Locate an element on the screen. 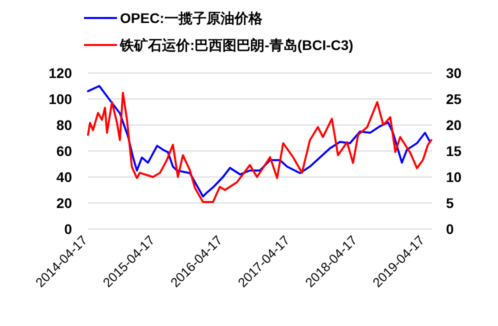 The width and height of the screenshot is (498, 326). legend-label: 铁矿石运价:巴西图巴朗-青岛(BCI-C3) is located at coordinates (236, 45).